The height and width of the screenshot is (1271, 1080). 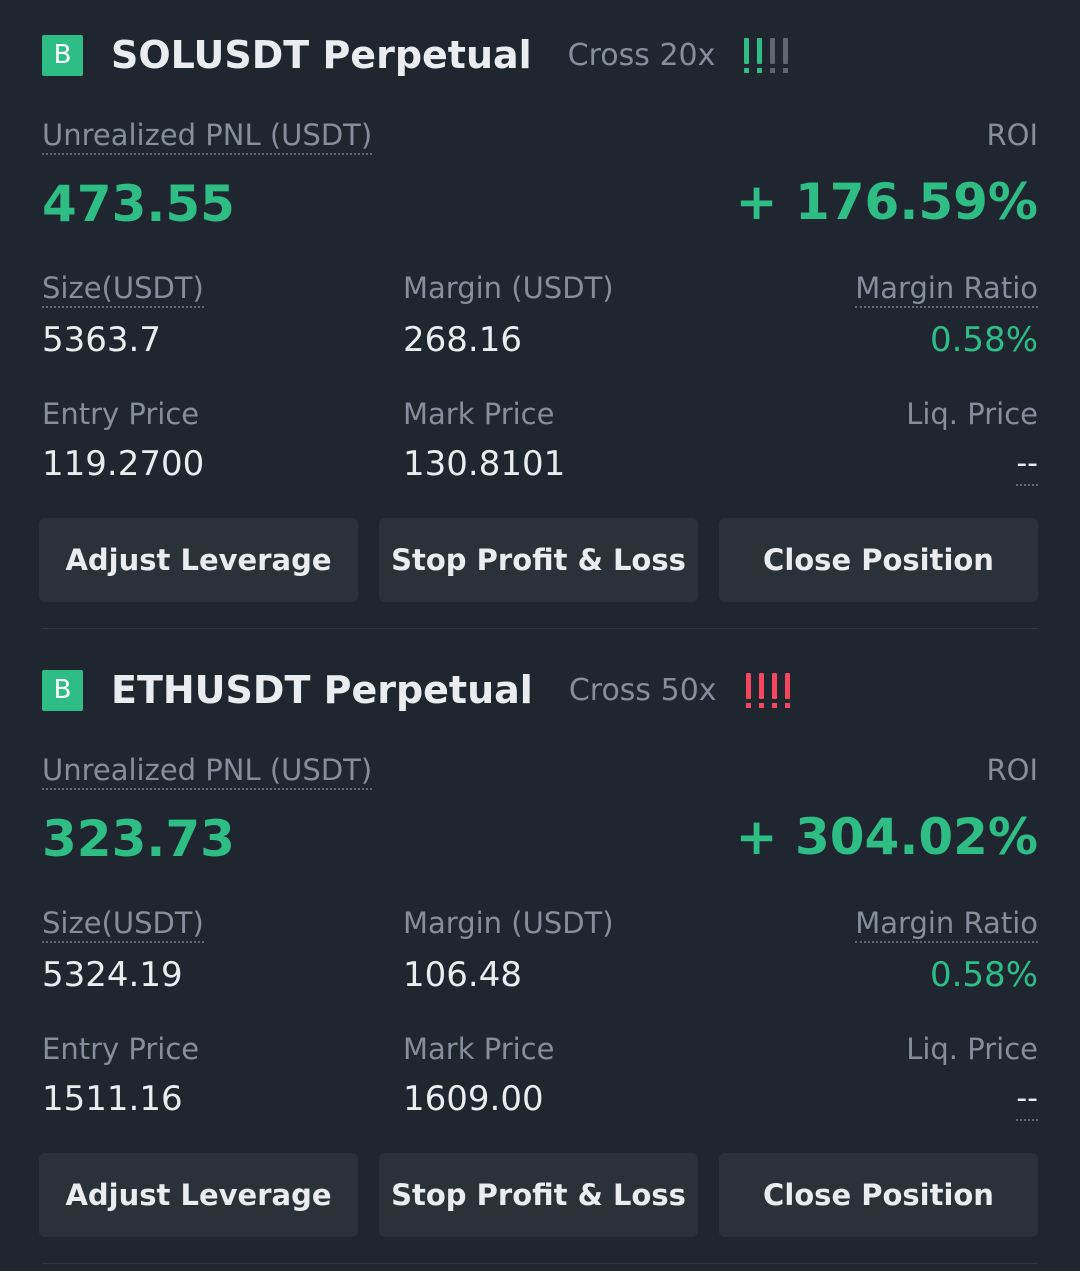 I want to click on mark-price-value: 130.8101, so click(x=484, y=464).